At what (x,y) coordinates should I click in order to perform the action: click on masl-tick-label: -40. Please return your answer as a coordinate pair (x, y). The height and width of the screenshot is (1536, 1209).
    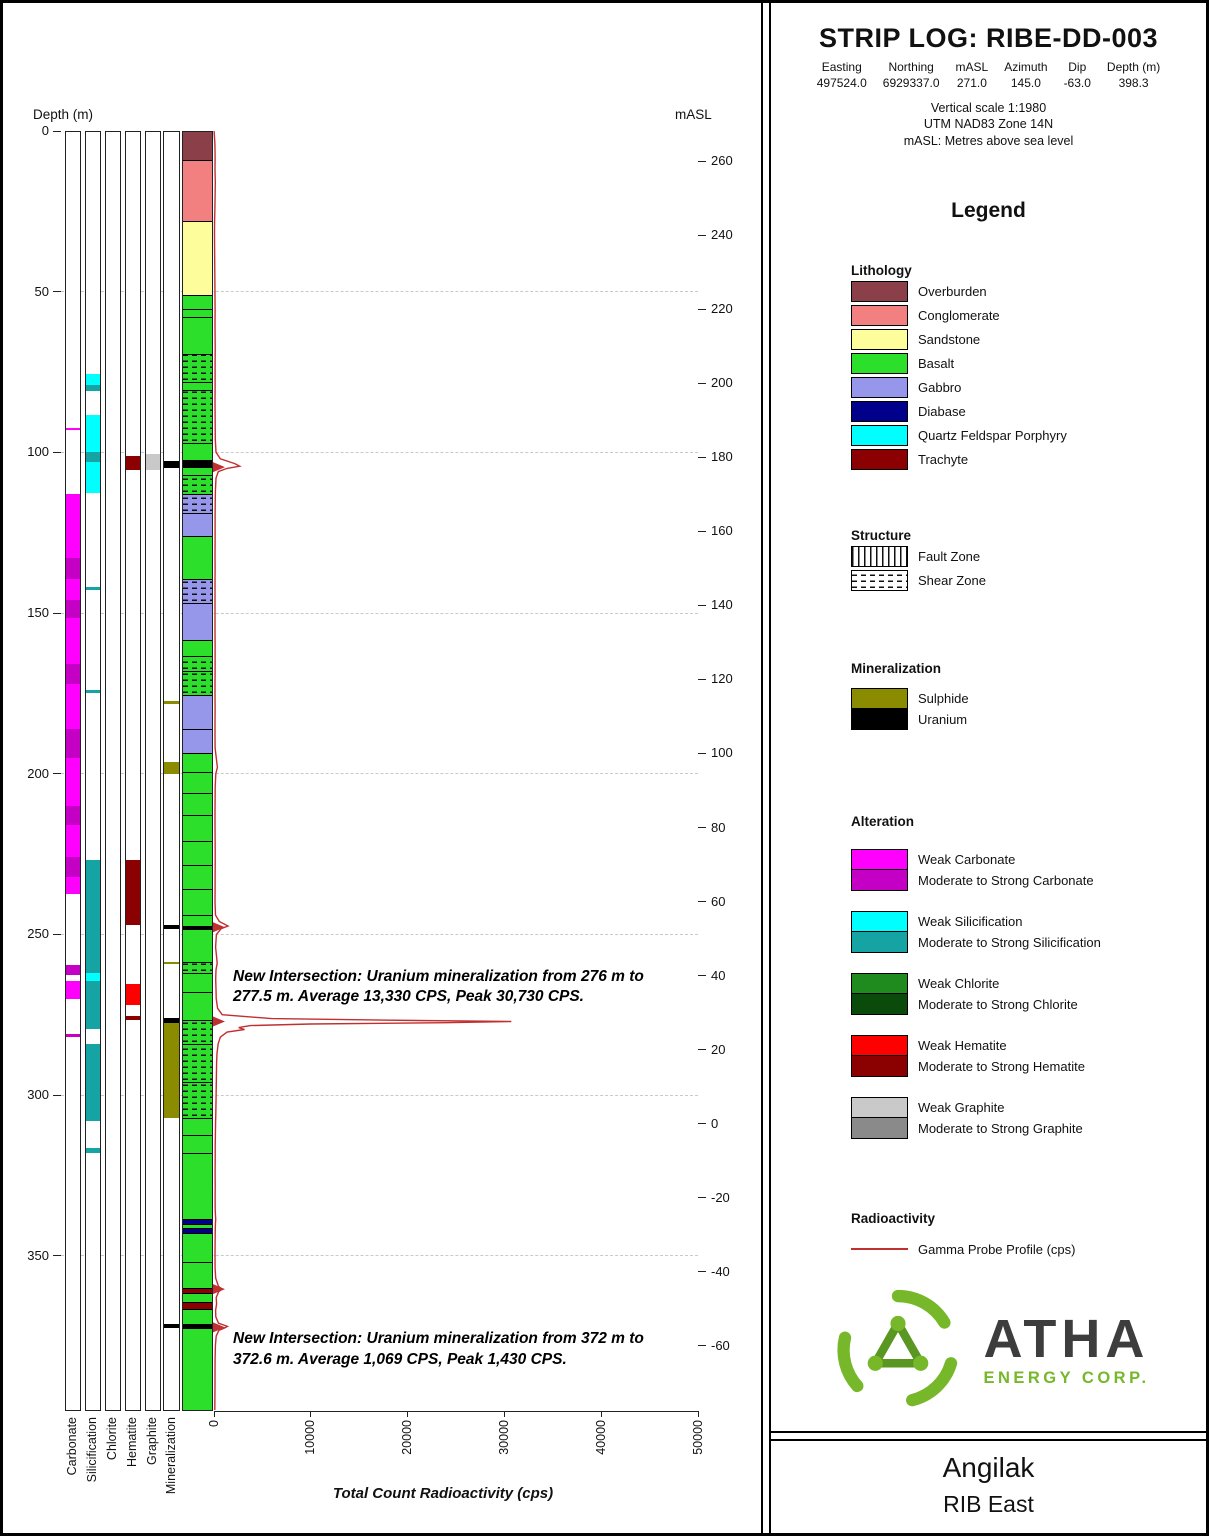
    Looking at the image, I should click on (720, 1271).